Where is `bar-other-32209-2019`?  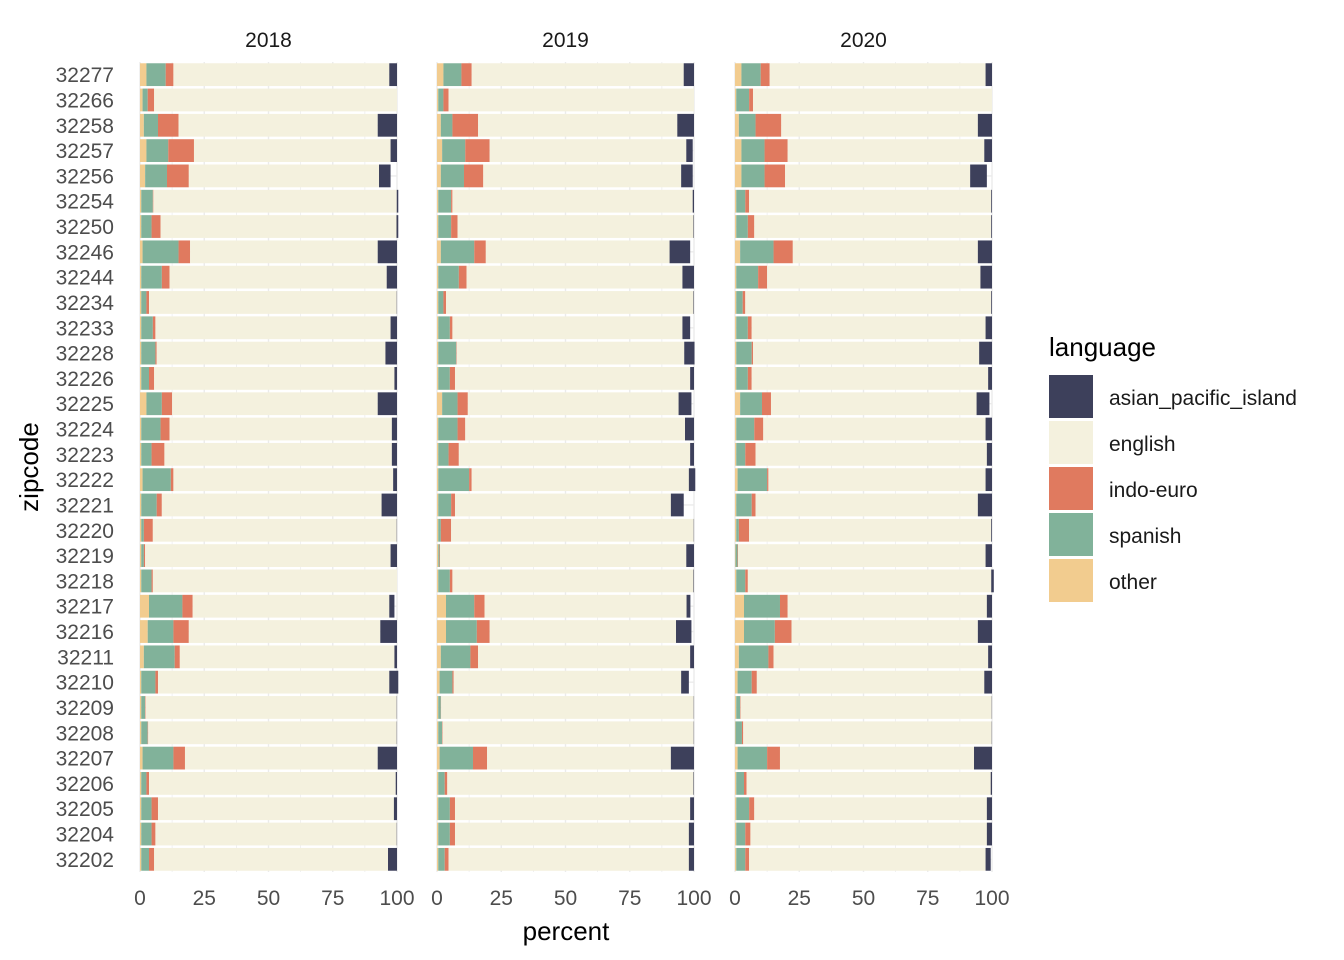
bar-other-32209-2019 is located at coordinates (438, 707).